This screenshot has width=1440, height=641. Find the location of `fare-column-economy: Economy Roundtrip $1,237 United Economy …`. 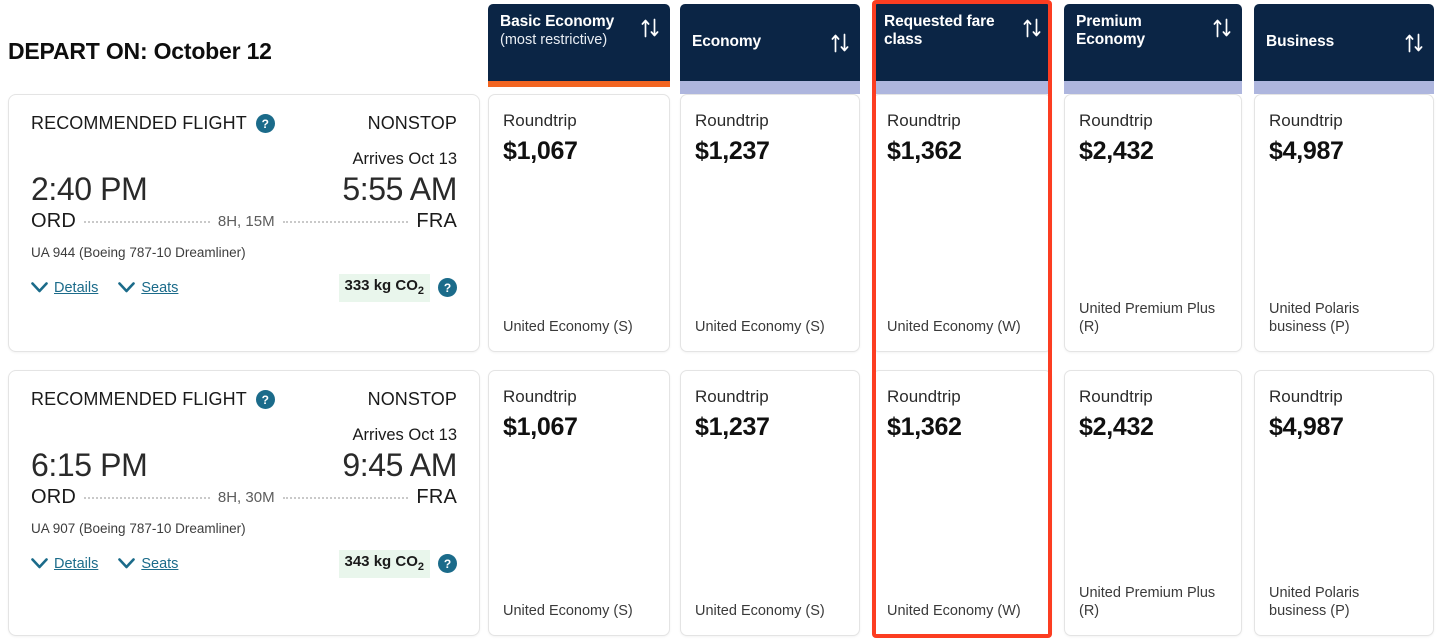

fare-column-economy: Economy Roundtrip $1,237 United Economy … is located at coordinates (770, 320).